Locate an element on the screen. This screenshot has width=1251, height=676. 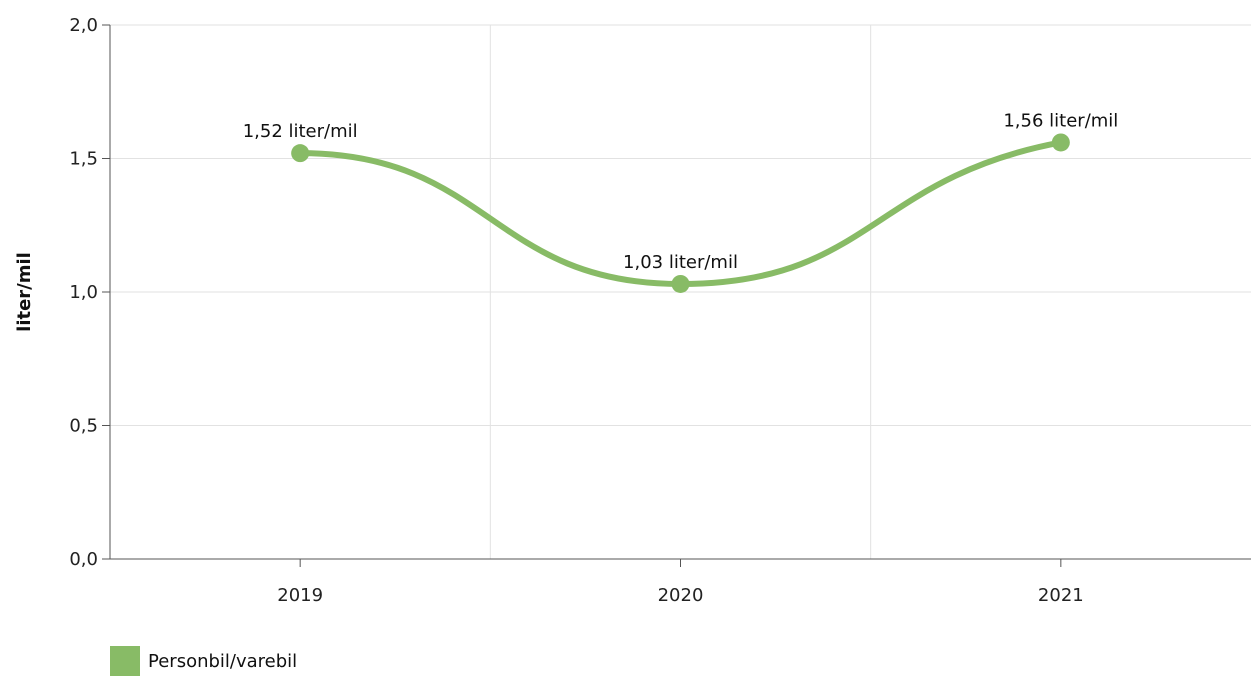
legend-swatch is located at coordinates (125, 661).